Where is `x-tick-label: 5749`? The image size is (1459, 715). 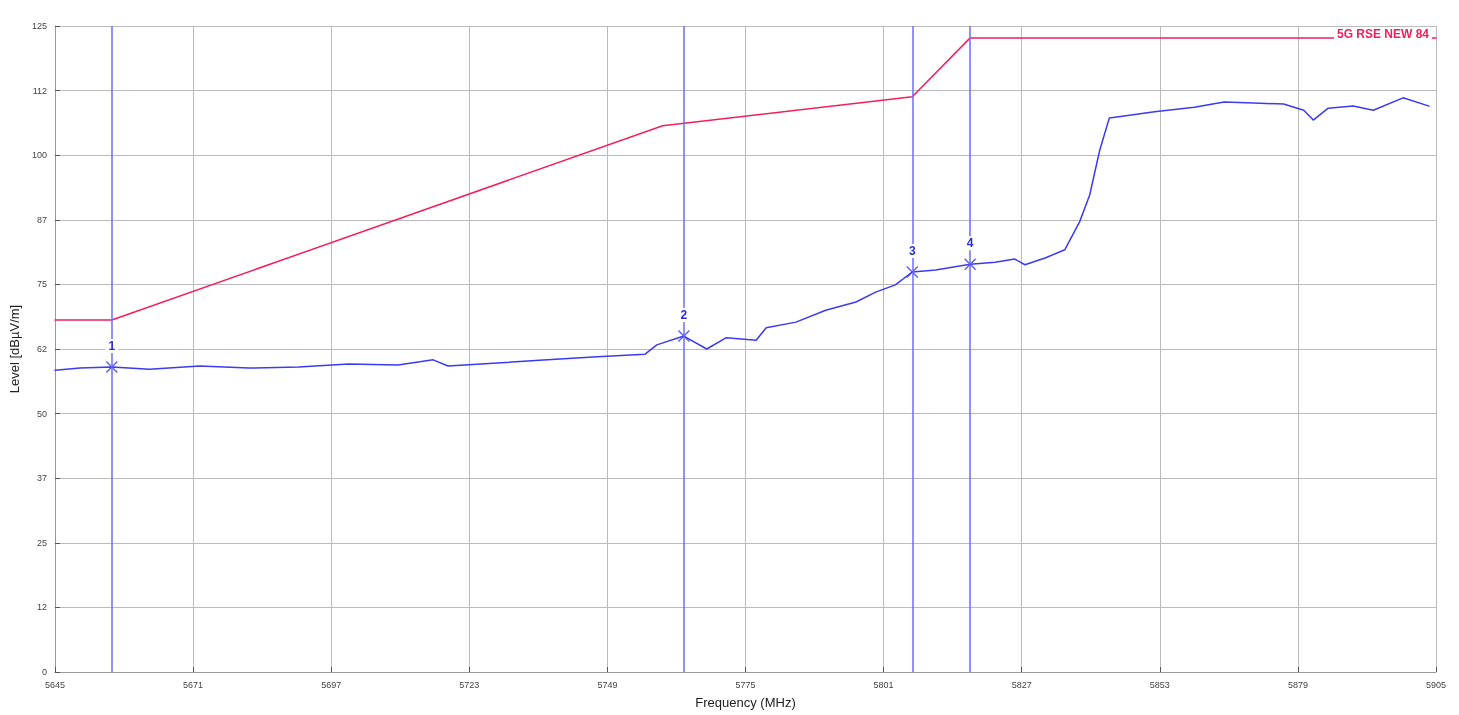
x-tick-label: 5749 is located at coordinates (607, 684).